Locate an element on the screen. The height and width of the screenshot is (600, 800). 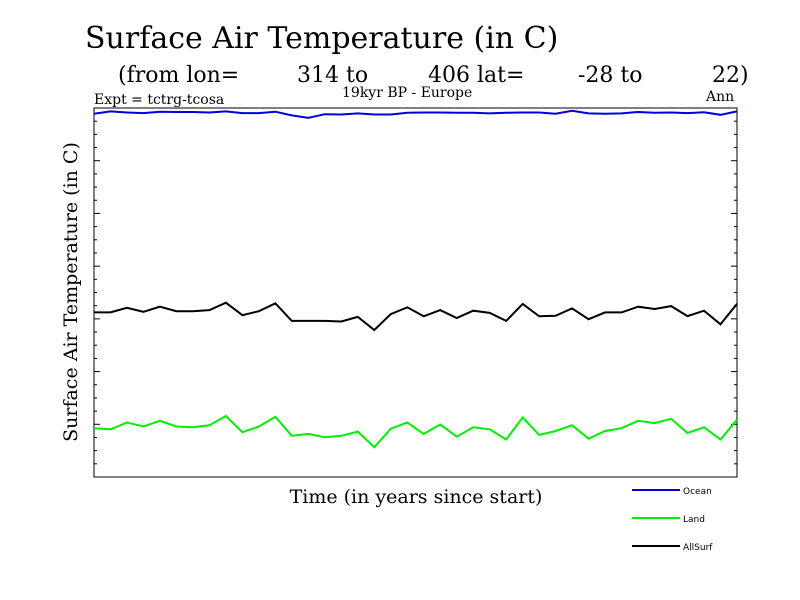
legend-label-allsurf: AllSurf is located at coordinates (698, 548).